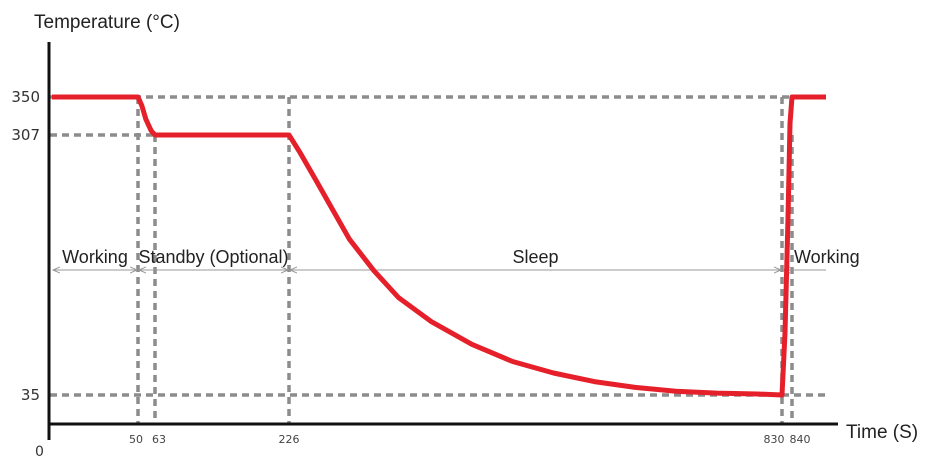  Describe the element at coordinates (25, 135) in the screenshot. I see `y-tick-label: 307` at that location.